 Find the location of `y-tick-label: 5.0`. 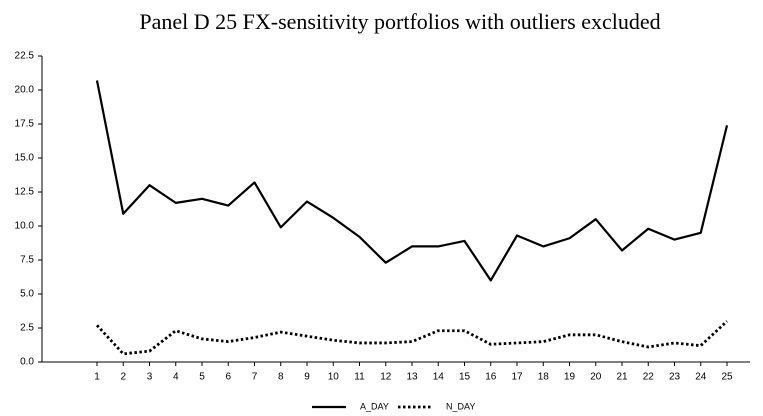

y-tick-label: 5.0 is located at coordinates (27, 294).